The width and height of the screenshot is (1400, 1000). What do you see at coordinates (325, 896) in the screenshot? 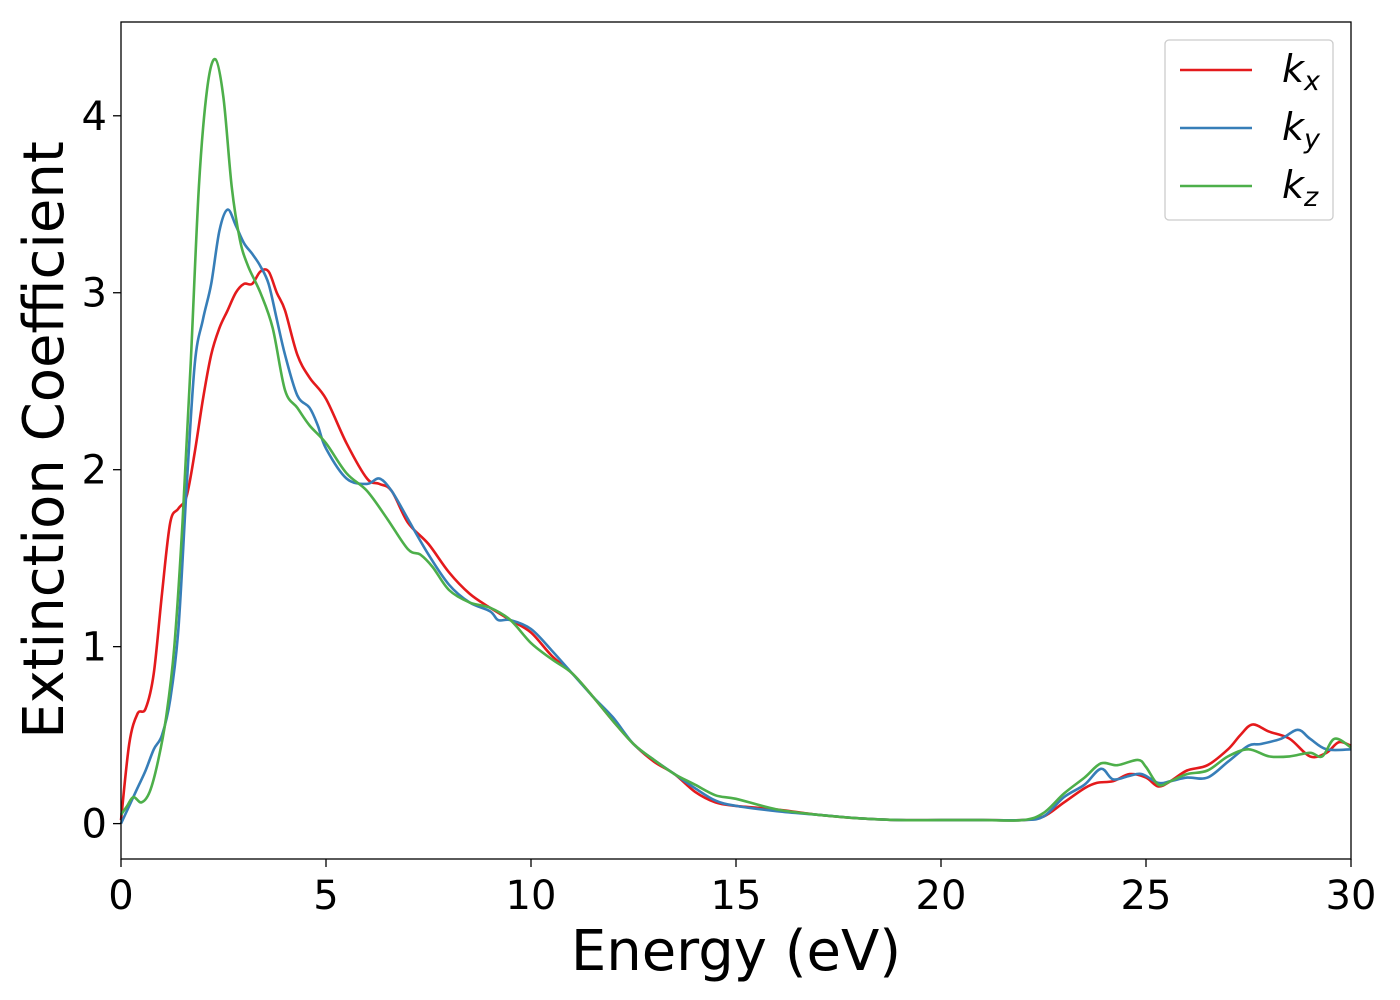
I see `x-tick-label: 5` at bounding box center [325, 896].